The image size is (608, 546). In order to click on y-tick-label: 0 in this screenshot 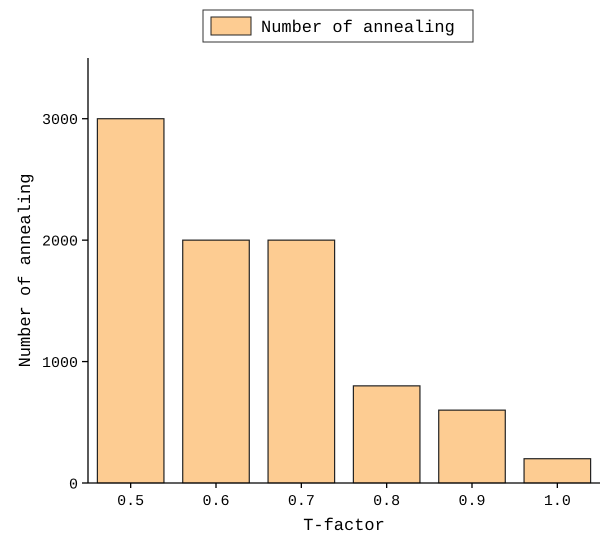, I will do `click(73, 485)`.